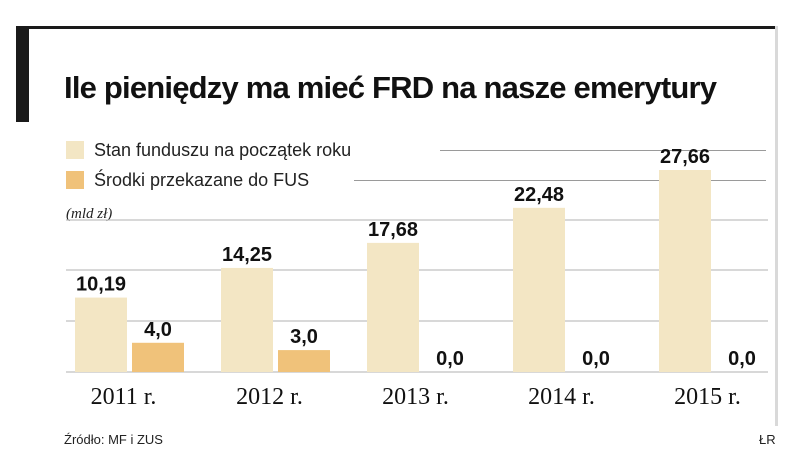  Describe the element at coordinates (304, 337) in the screenshot. I see `data-label-srodki-fus-1: 3,0` at that location.